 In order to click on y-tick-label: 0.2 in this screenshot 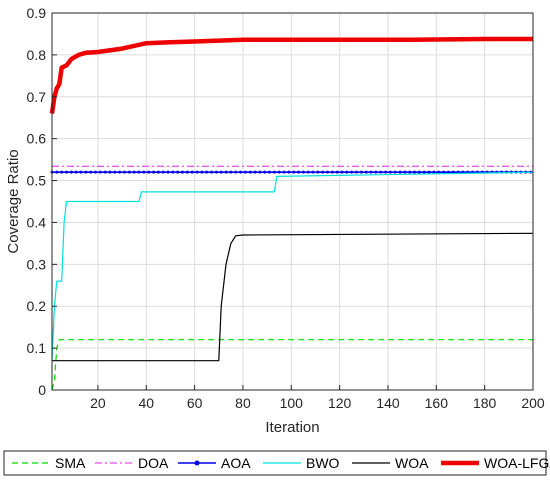, I will do `click(37, 306)`.